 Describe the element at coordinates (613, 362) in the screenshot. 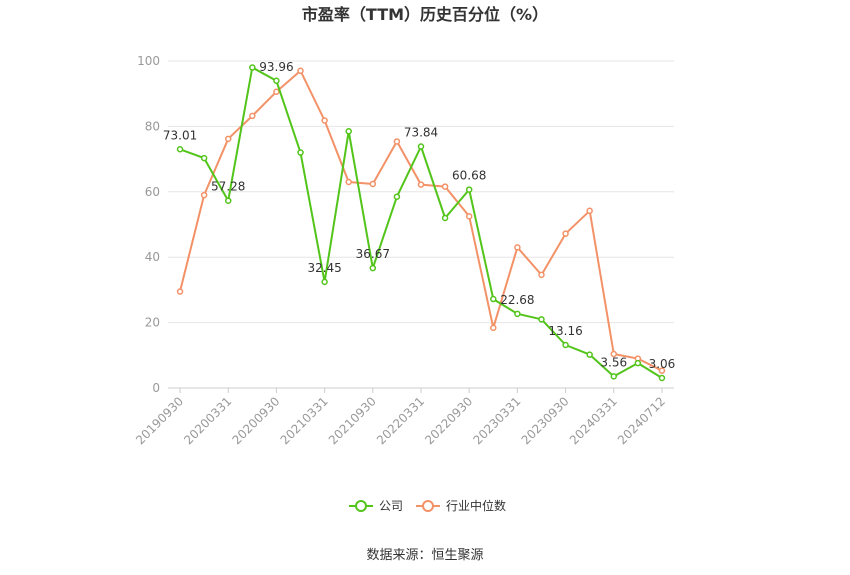

I see `data-label: 3.56` at that location.